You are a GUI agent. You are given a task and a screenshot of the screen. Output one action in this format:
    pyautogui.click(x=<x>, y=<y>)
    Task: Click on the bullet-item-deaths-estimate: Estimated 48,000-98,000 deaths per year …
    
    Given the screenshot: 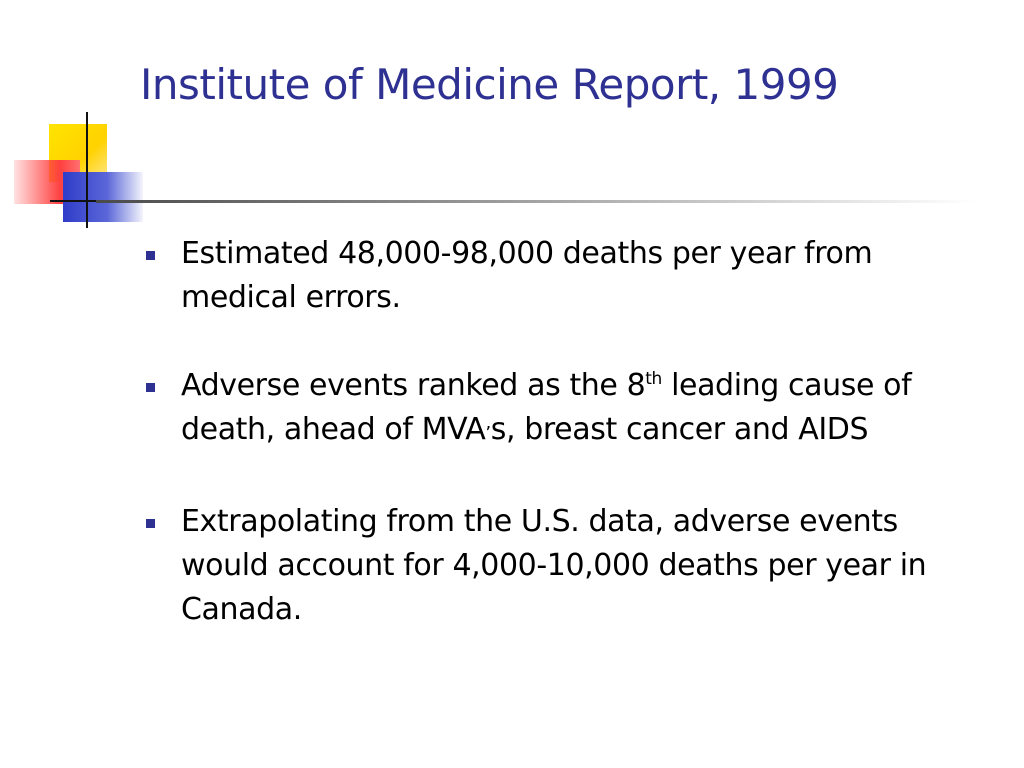 What is the action you would take?
    pyautogui.click(x=540, y=276)
    